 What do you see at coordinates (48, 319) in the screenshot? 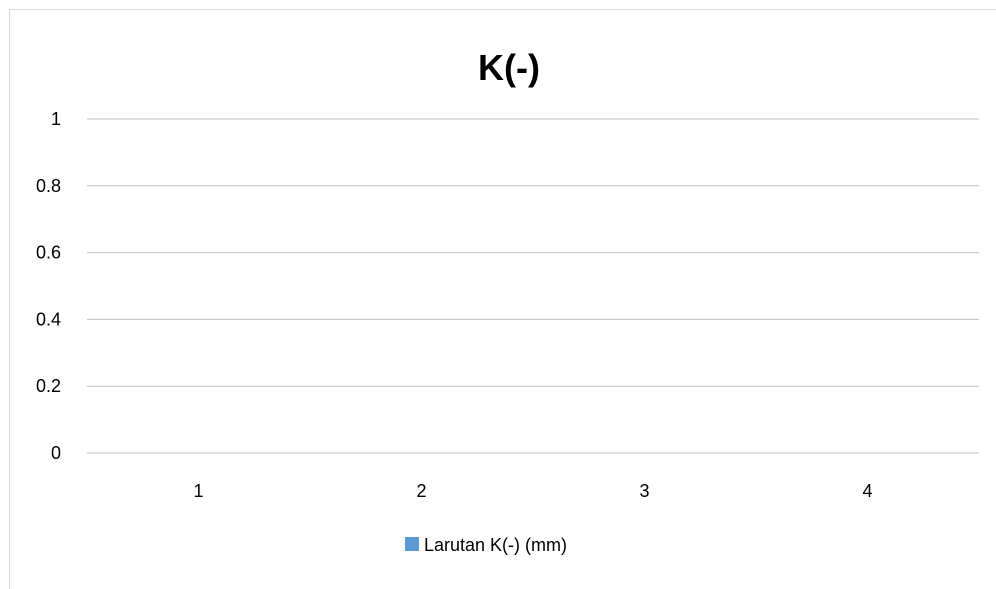
I see `y-tick-label-2: 0.4` at bounding box center [48, 319].